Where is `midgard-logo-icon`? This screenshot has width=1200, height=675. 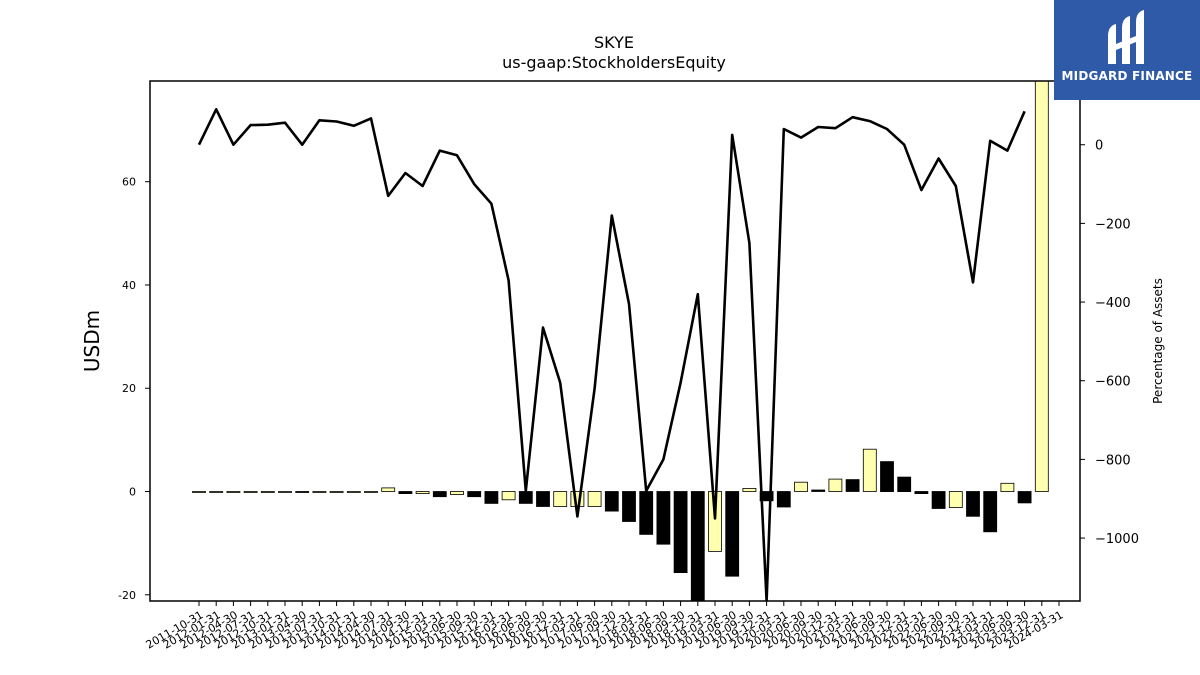 midgard-logo-icon is located at coordinates (1126, 37).